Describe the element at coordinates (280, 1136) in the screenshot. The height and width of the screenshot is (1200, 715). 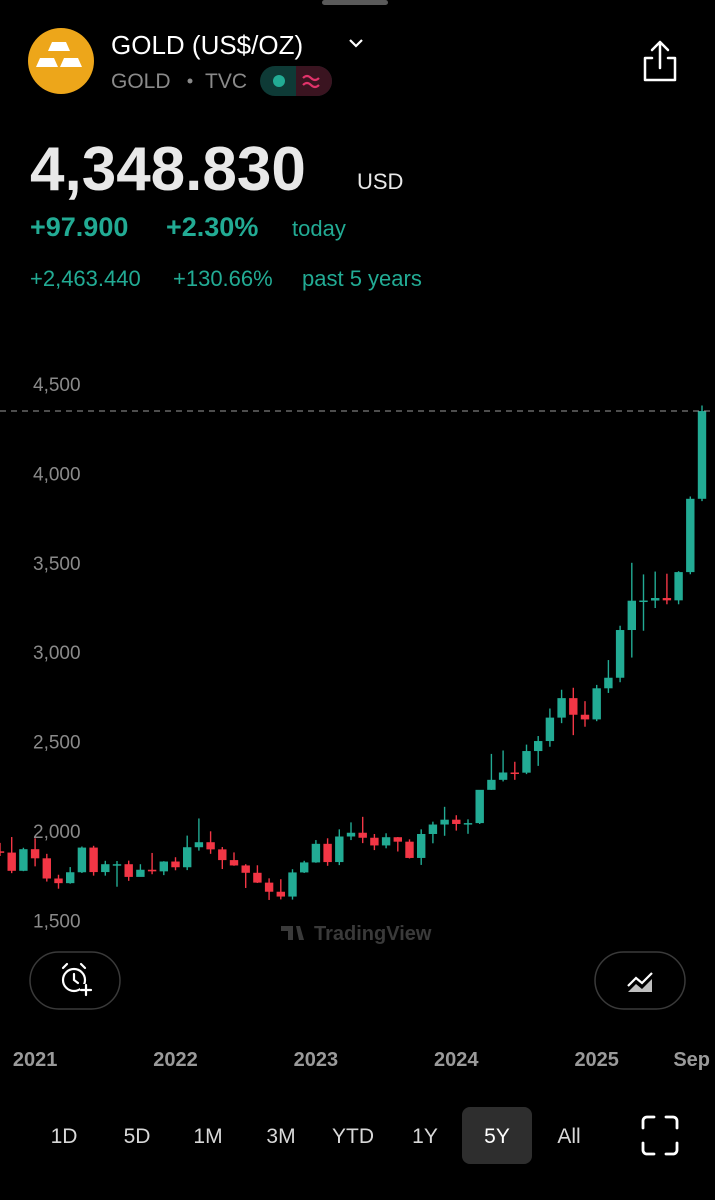
I see `range-button: 3M` at that location.